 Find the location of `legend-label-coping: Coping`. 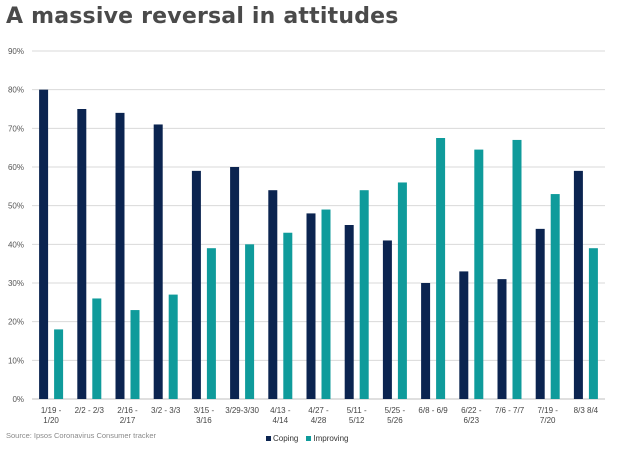

legend-label-coping: Coping is located at coordinates (286, 438).